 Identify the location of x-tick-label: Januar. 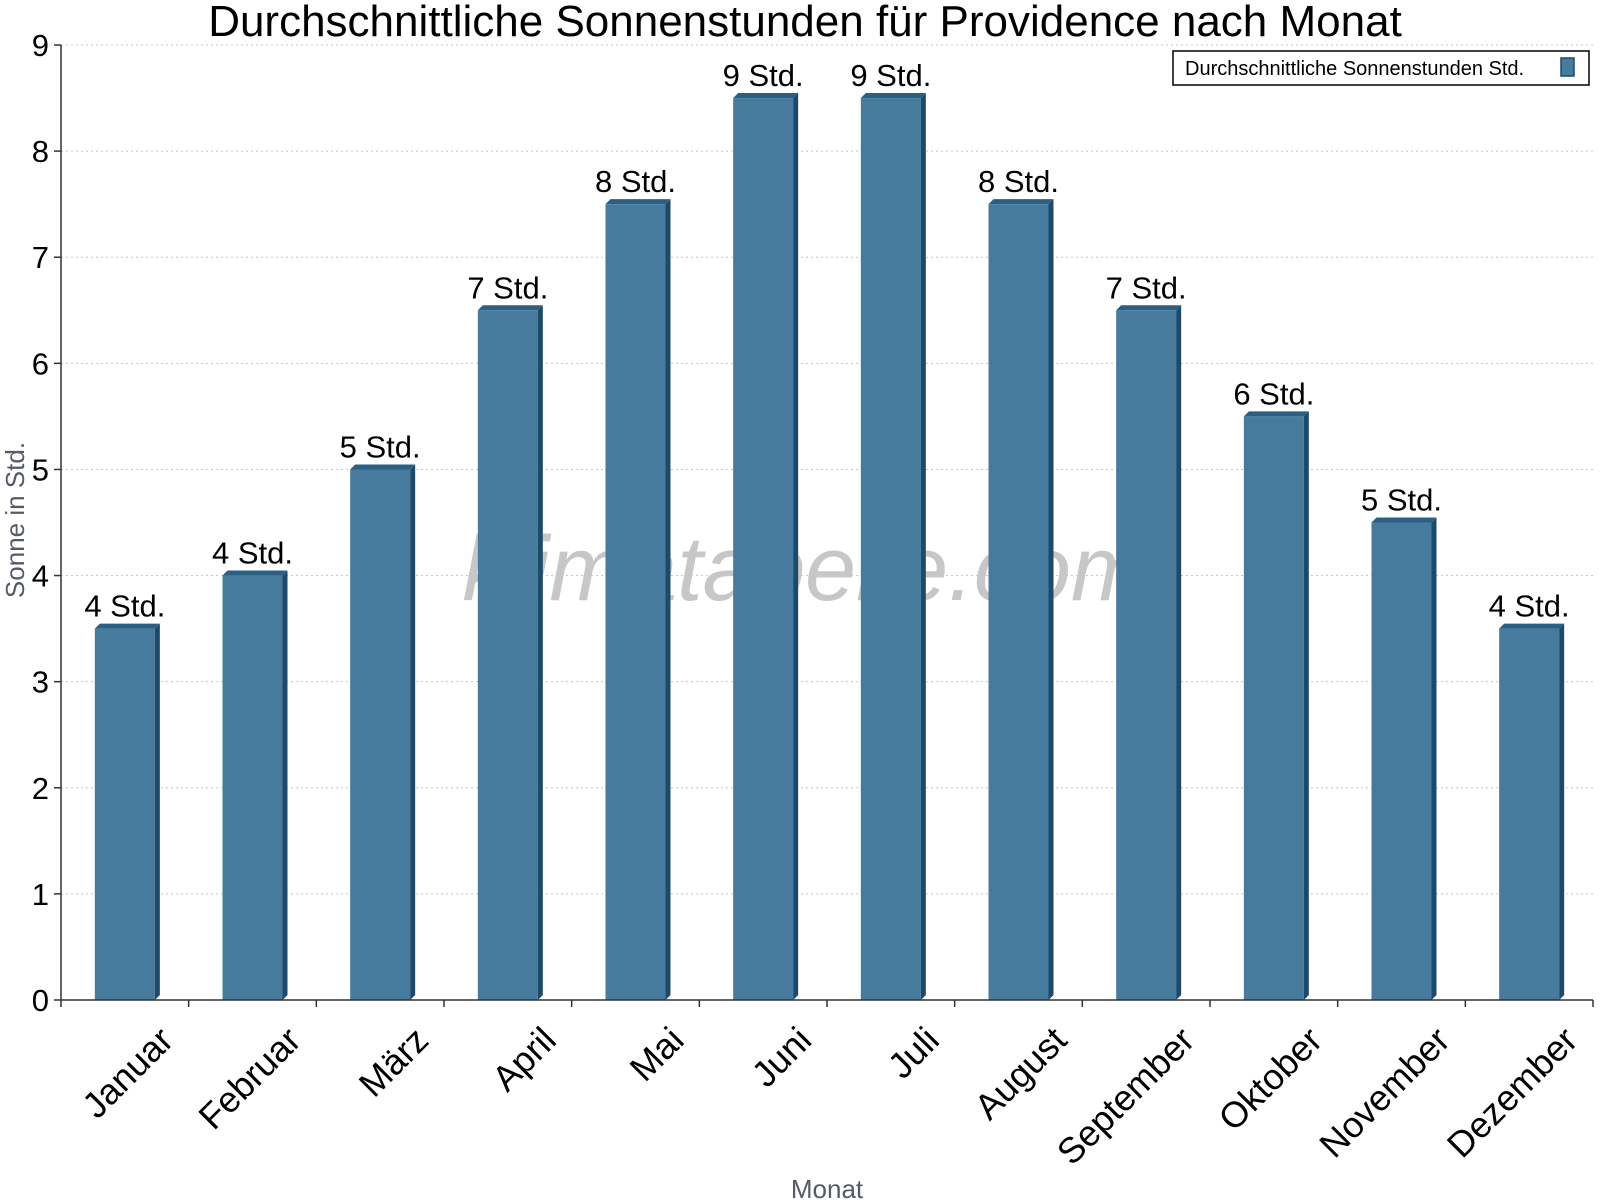
(127, 1072).